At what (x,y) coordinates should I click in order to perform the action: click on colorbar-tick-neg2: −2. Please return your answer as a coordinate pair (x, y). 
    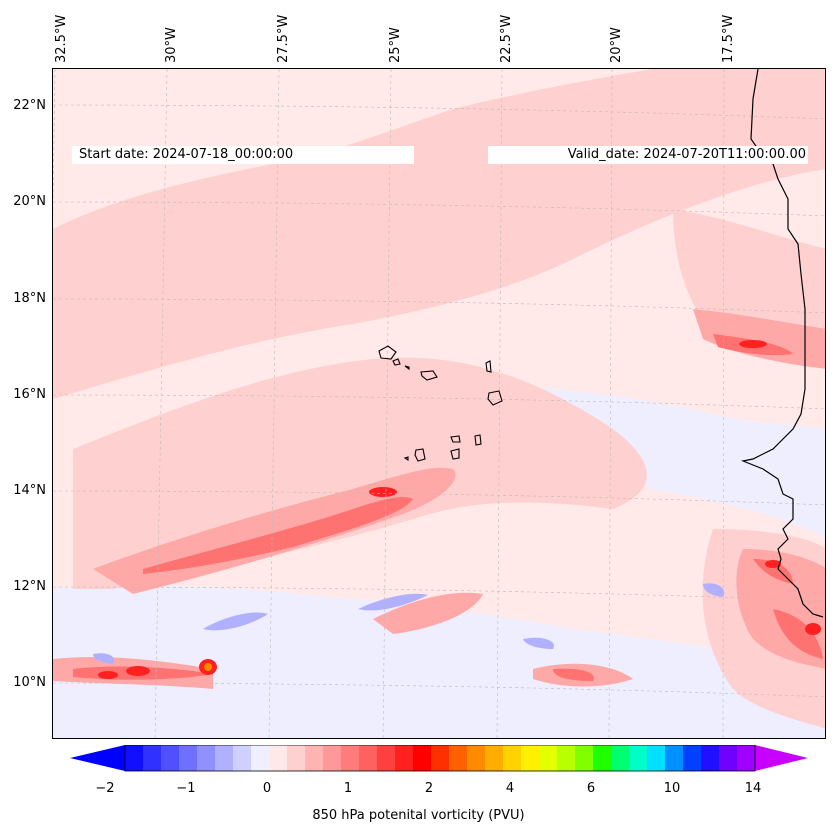
    Looking at the image, I should click on (105, 788).